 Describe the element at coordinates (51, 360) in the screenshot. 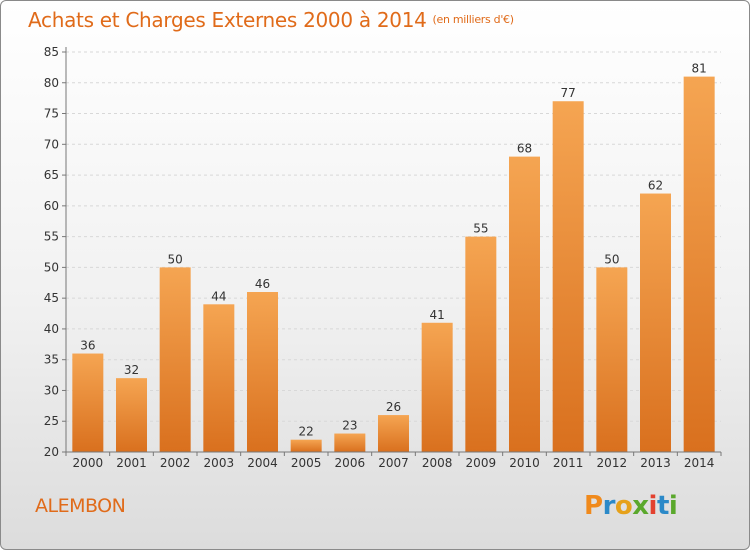

I see `y-tick-label: 35` at that location.